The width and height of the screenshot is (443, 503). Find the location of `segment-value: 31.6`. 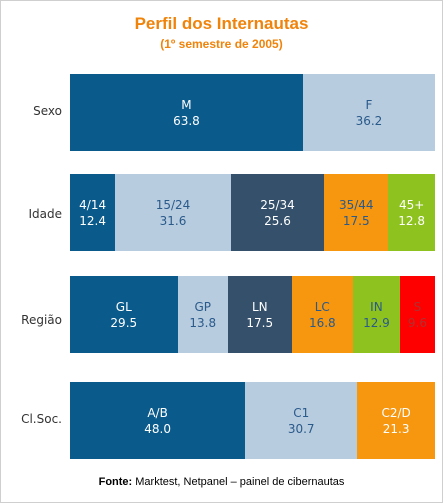

segment-value: 31.6 is located at coordinates (173, 220).